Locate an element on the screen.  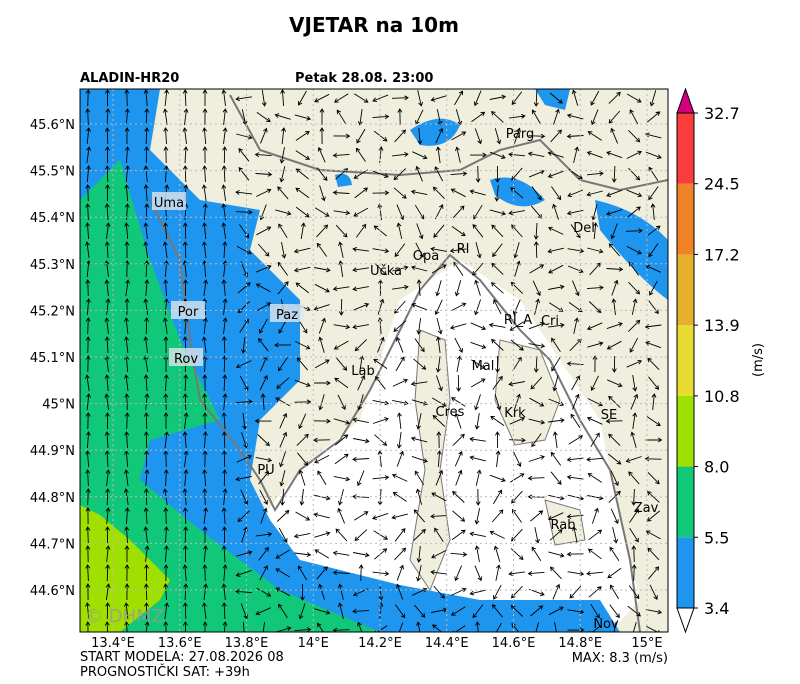
place-label: Krk is located at coordinates (515, 413).